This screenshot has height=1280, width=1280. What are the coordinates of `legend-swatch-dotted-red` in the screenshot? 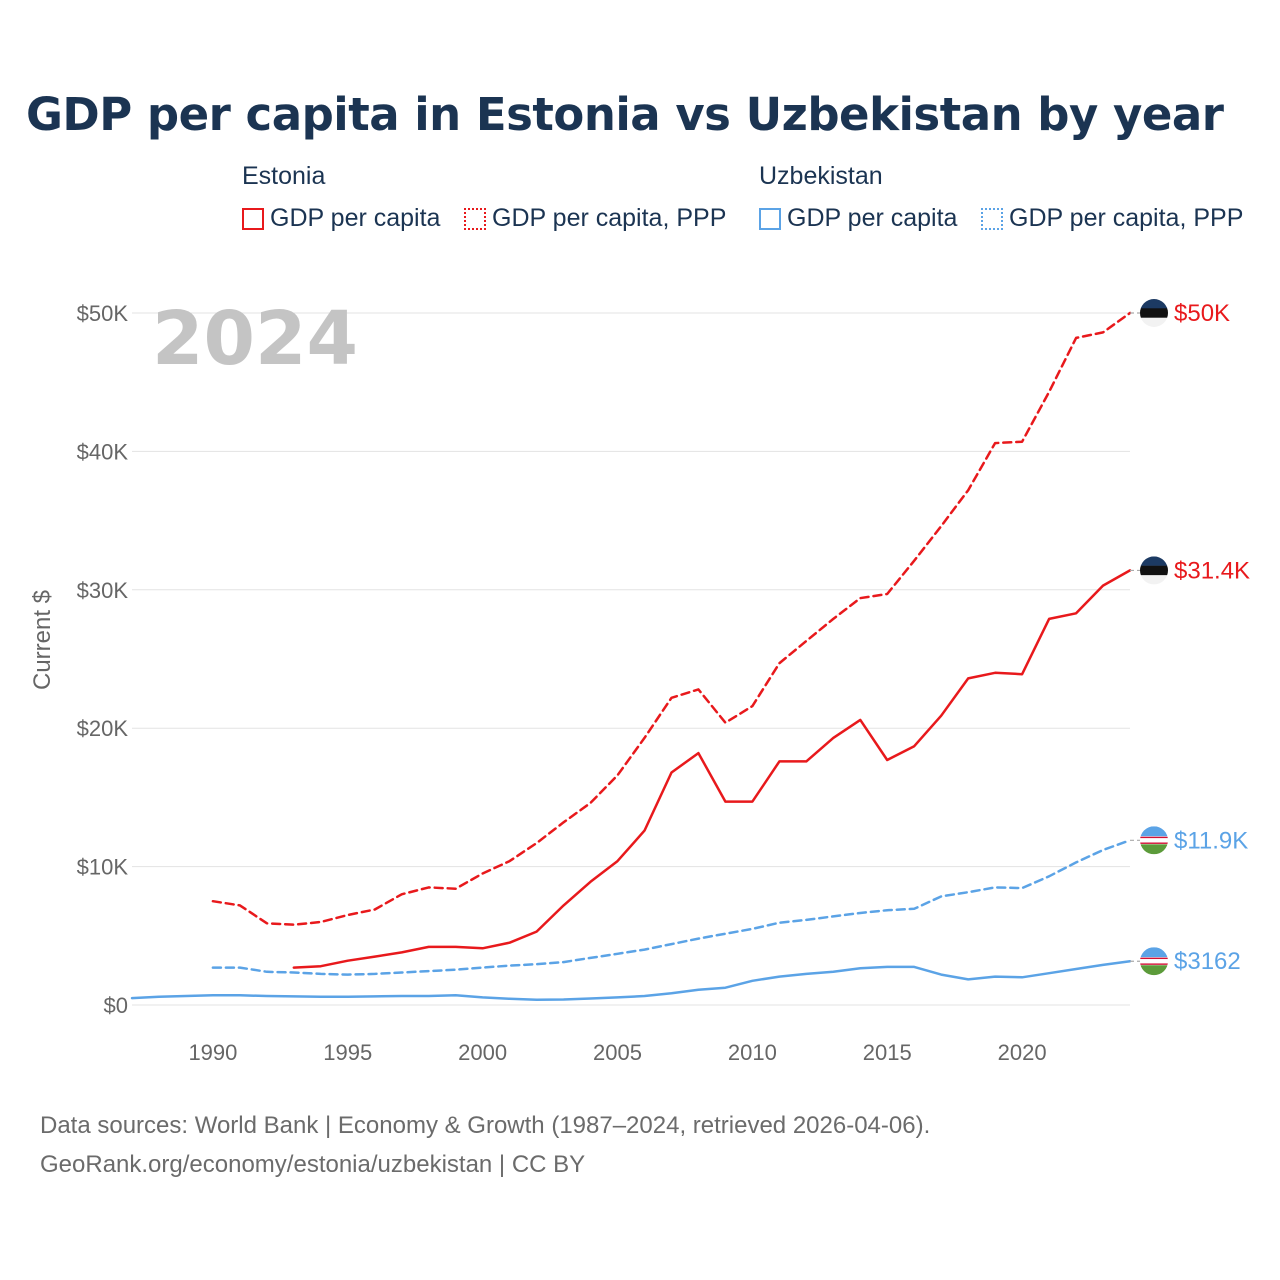 It's located at (475, 218).